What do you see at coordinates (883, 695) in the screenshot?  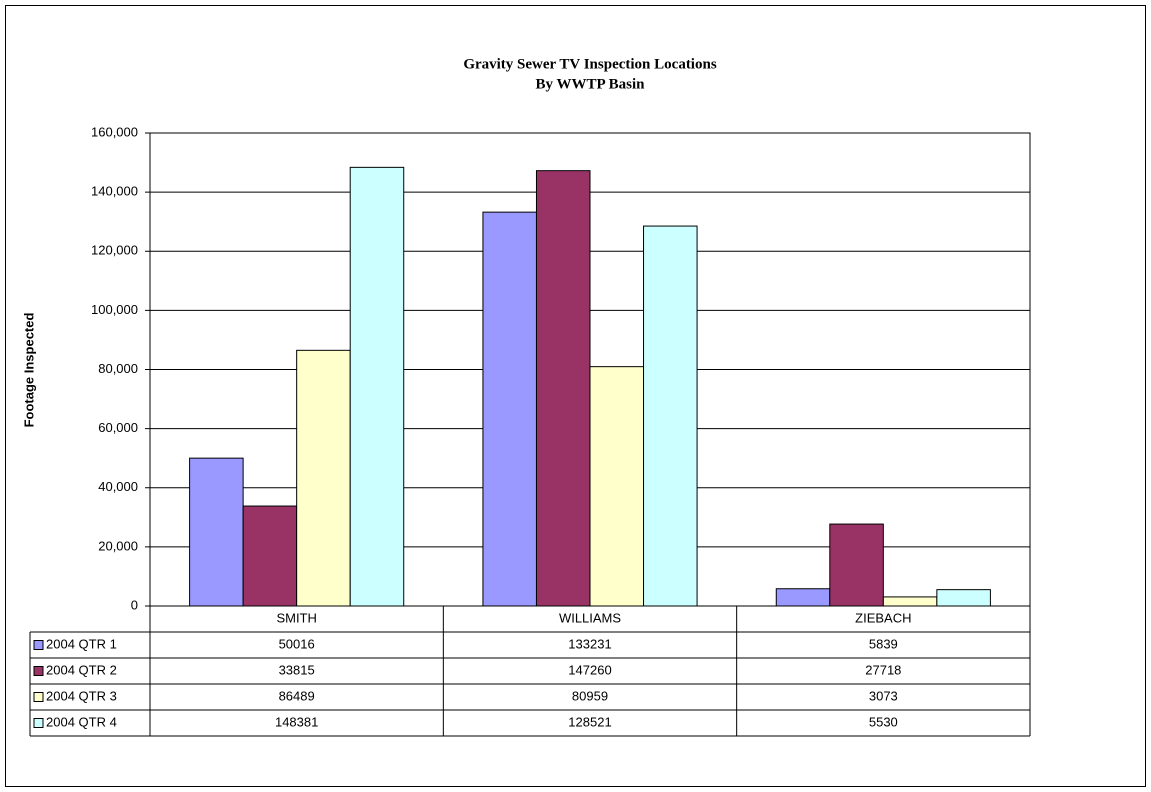 I see `table-value: 3073` at bounding box center [883, 695].